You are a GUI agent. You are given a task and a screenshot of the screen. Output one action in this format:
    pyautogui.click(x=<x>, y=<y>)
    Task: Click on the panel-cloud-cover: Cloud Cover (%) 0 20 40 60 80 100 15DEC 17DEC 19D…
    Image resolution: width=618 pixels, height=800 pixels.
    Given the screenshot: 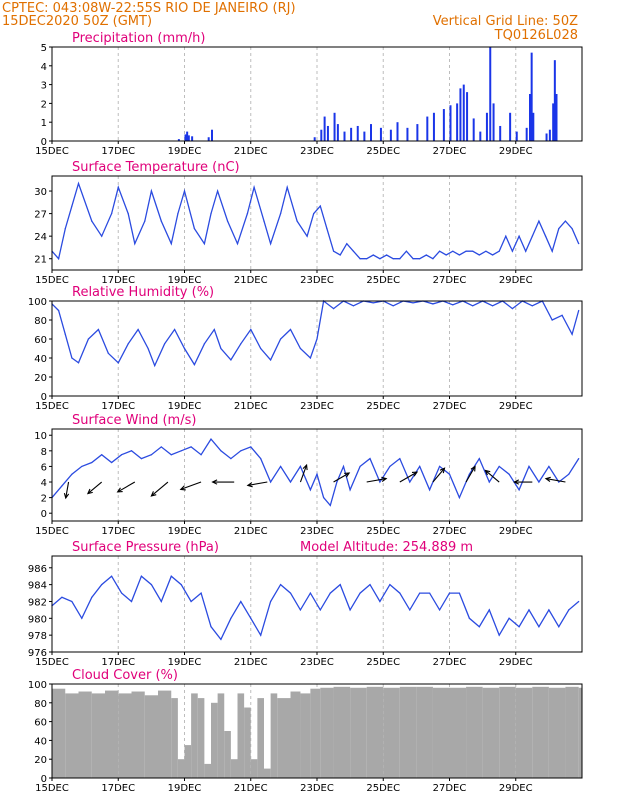 What is the action you would take?
    pyautogui.click(x=305, y=731)
    